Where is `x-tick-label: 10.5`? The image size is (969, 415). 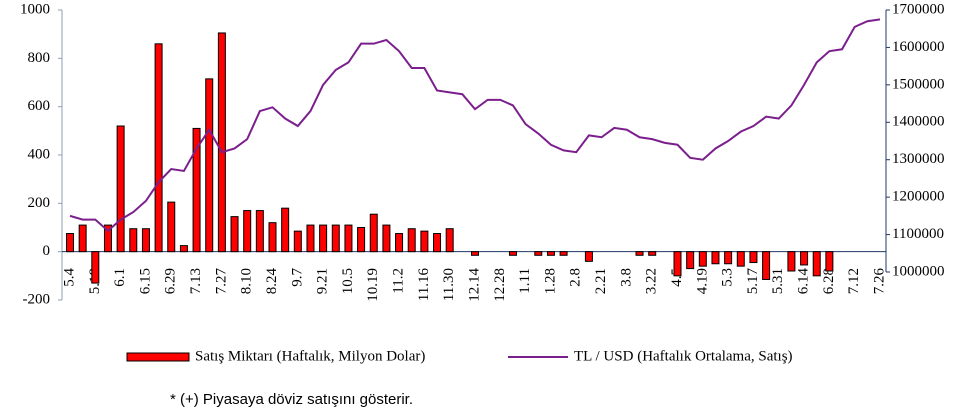
x-tick-label: 10.5 is located at coordinates (348, 281).